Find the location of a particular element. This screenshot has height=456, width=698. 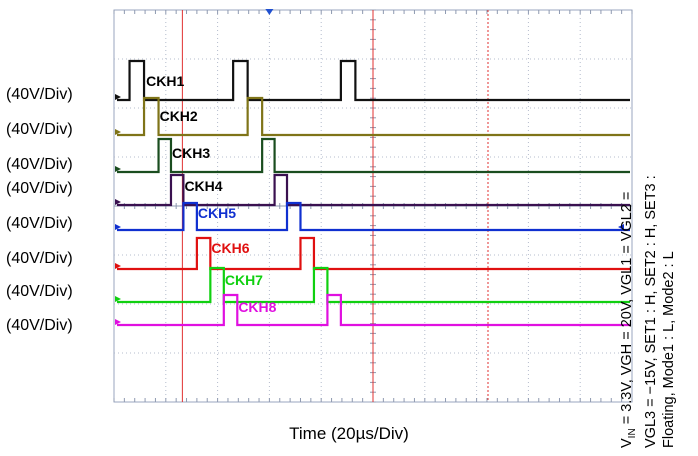

trace-ckh4 is located at coordinates (373, 190).